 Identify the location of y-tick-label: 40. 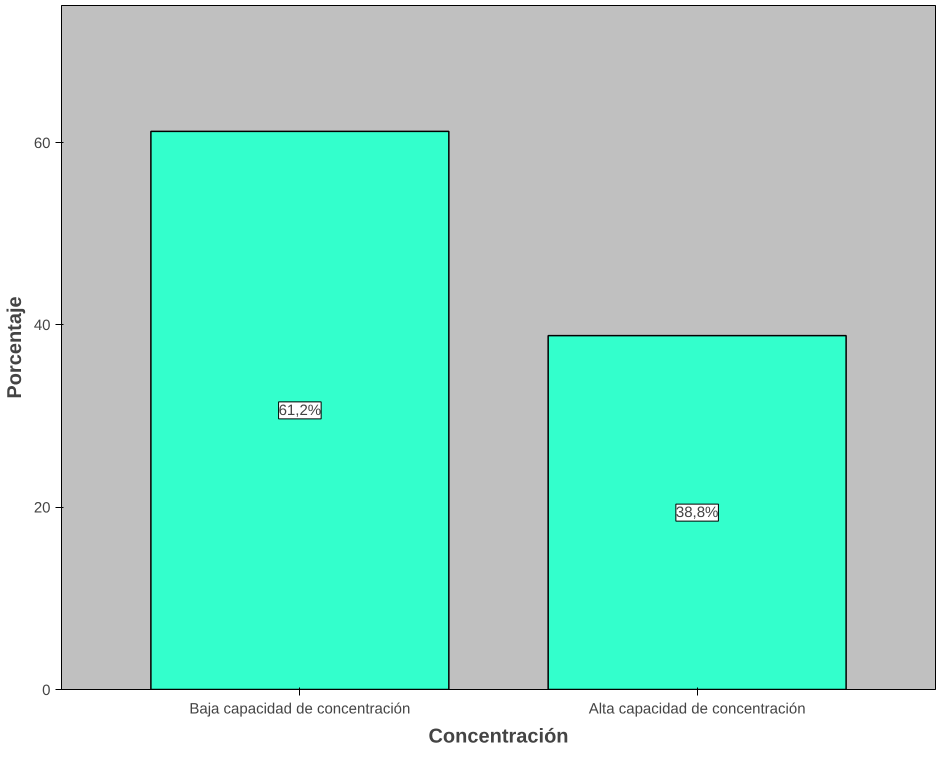
(42, 325).